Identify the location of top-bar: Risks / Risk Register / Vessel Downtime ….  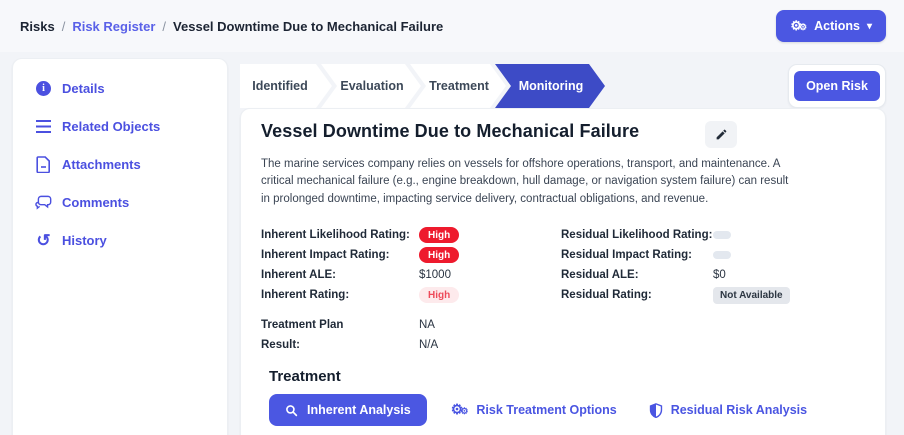
(452, 26).